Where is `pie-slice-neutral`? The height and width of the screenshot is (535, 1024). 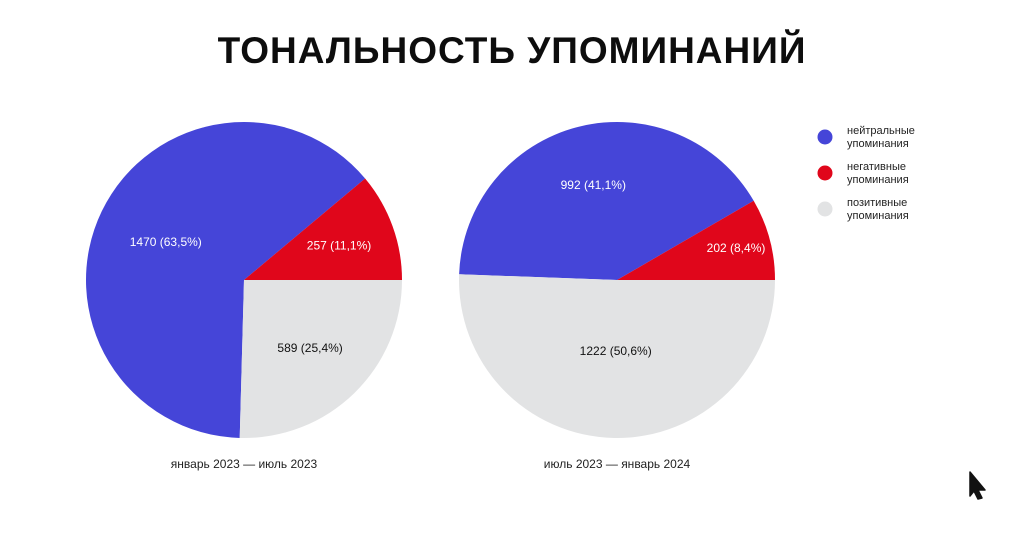 pie-slice-neutral is located at coordinates (606, 200).